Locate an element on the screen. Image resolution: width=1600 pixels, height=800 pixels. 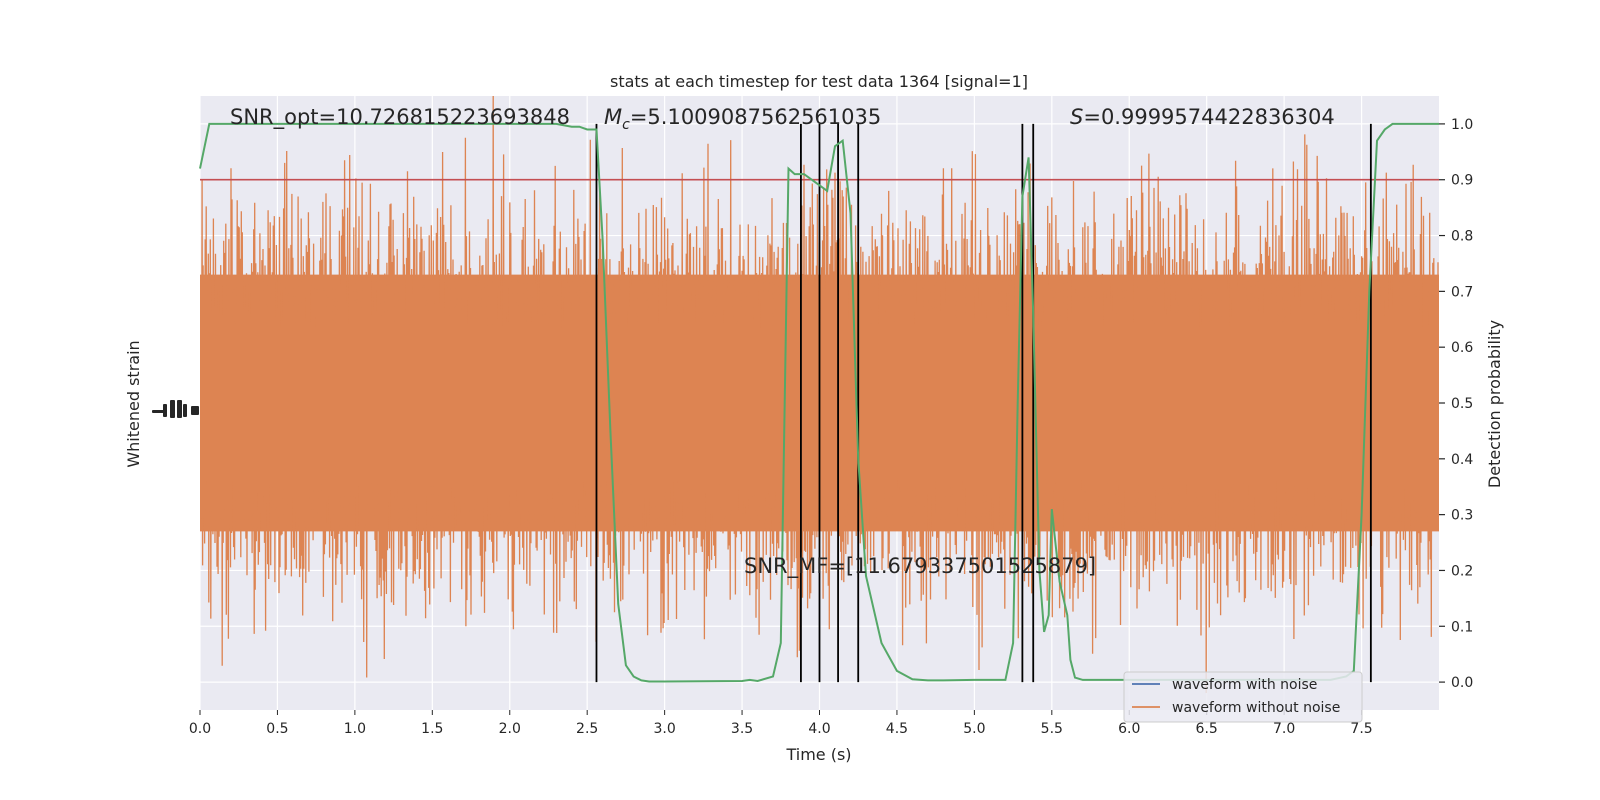
x-tick-label: 4.5 is located at coordinates (897, 729).